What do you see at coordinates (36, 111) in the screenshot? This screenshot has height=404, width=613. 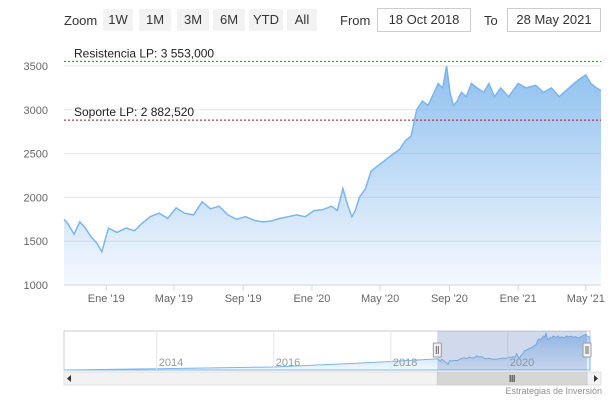 I see `y-tick-label: 3000` at bounding box center [36, 111].